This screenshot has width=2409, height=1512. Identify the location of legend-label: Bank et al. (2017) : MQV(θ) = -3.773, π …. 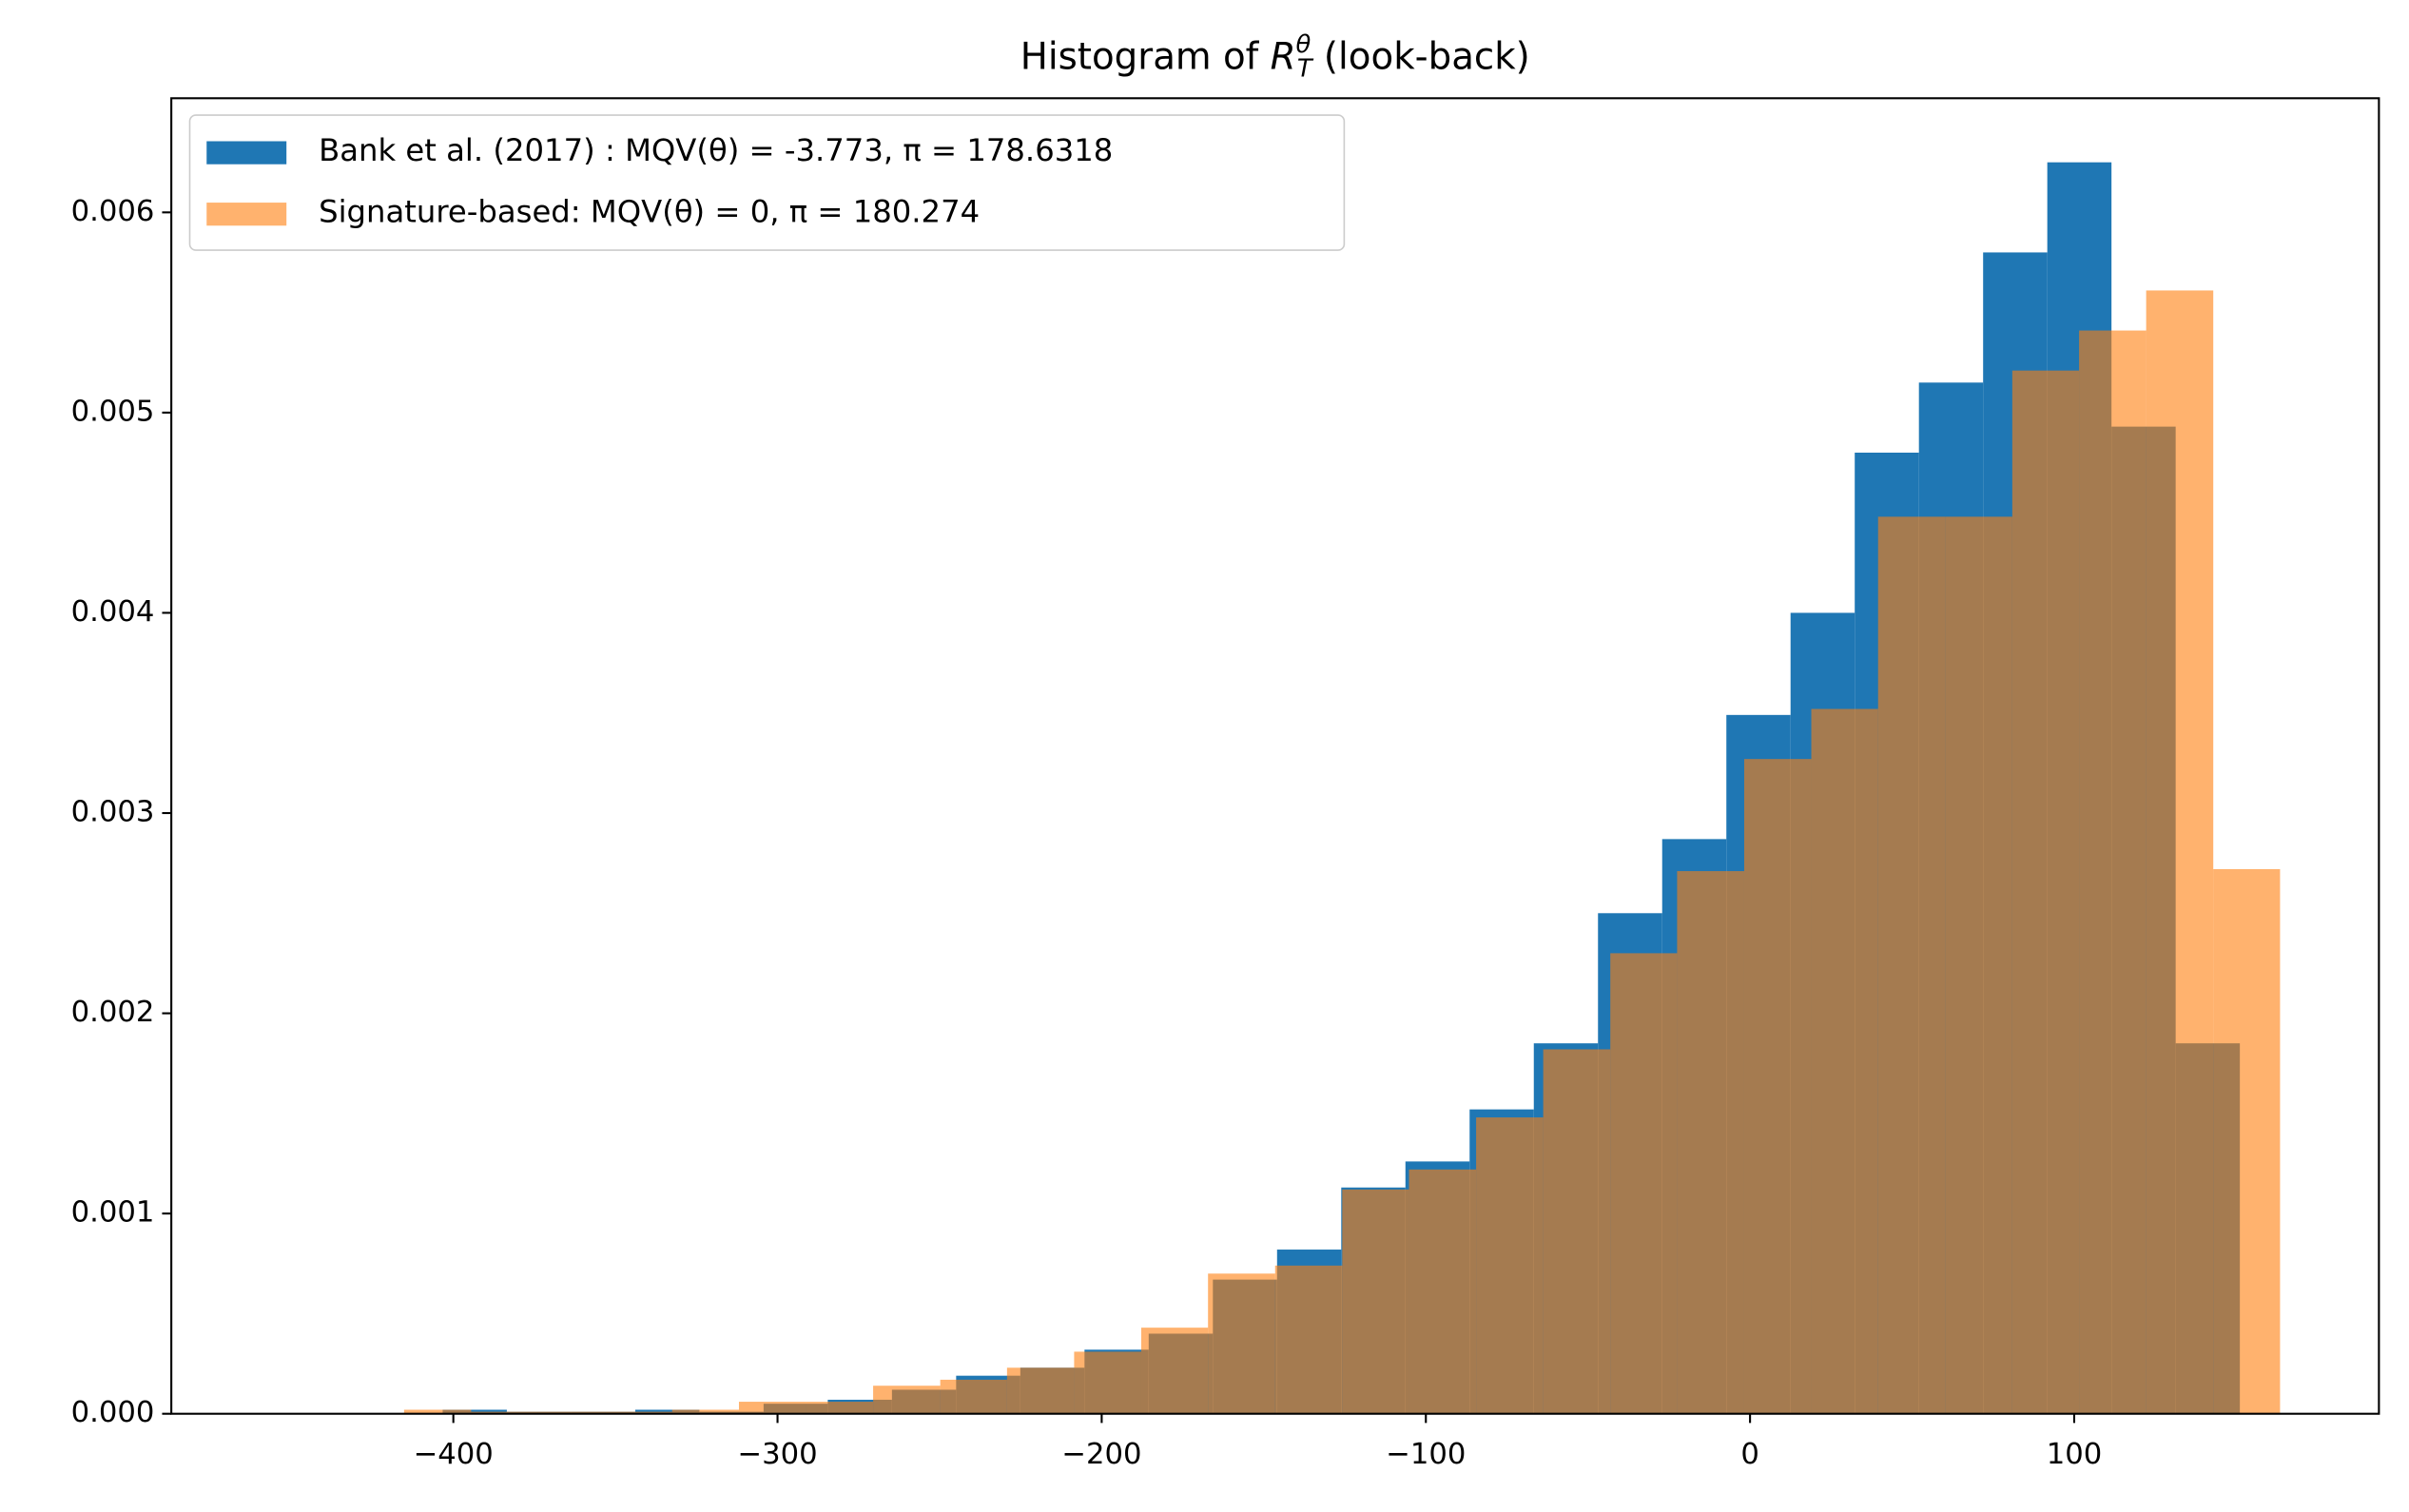
(716, 150).